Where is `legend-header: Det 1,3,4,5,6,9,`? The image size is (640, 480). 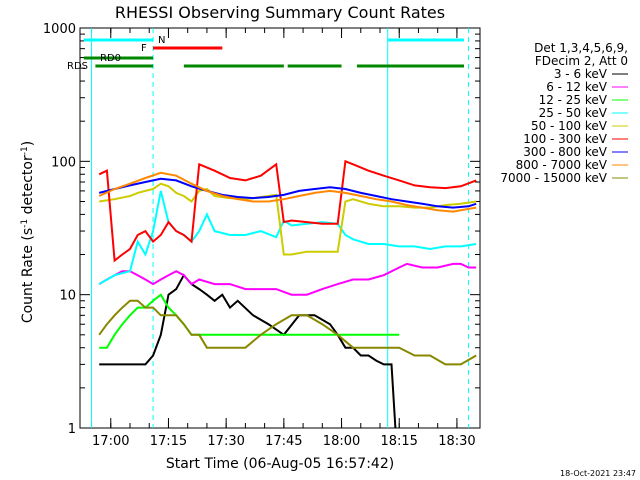
legend-header: Det 1,3,4,5,6,9, is located at coordinates (581, 48).